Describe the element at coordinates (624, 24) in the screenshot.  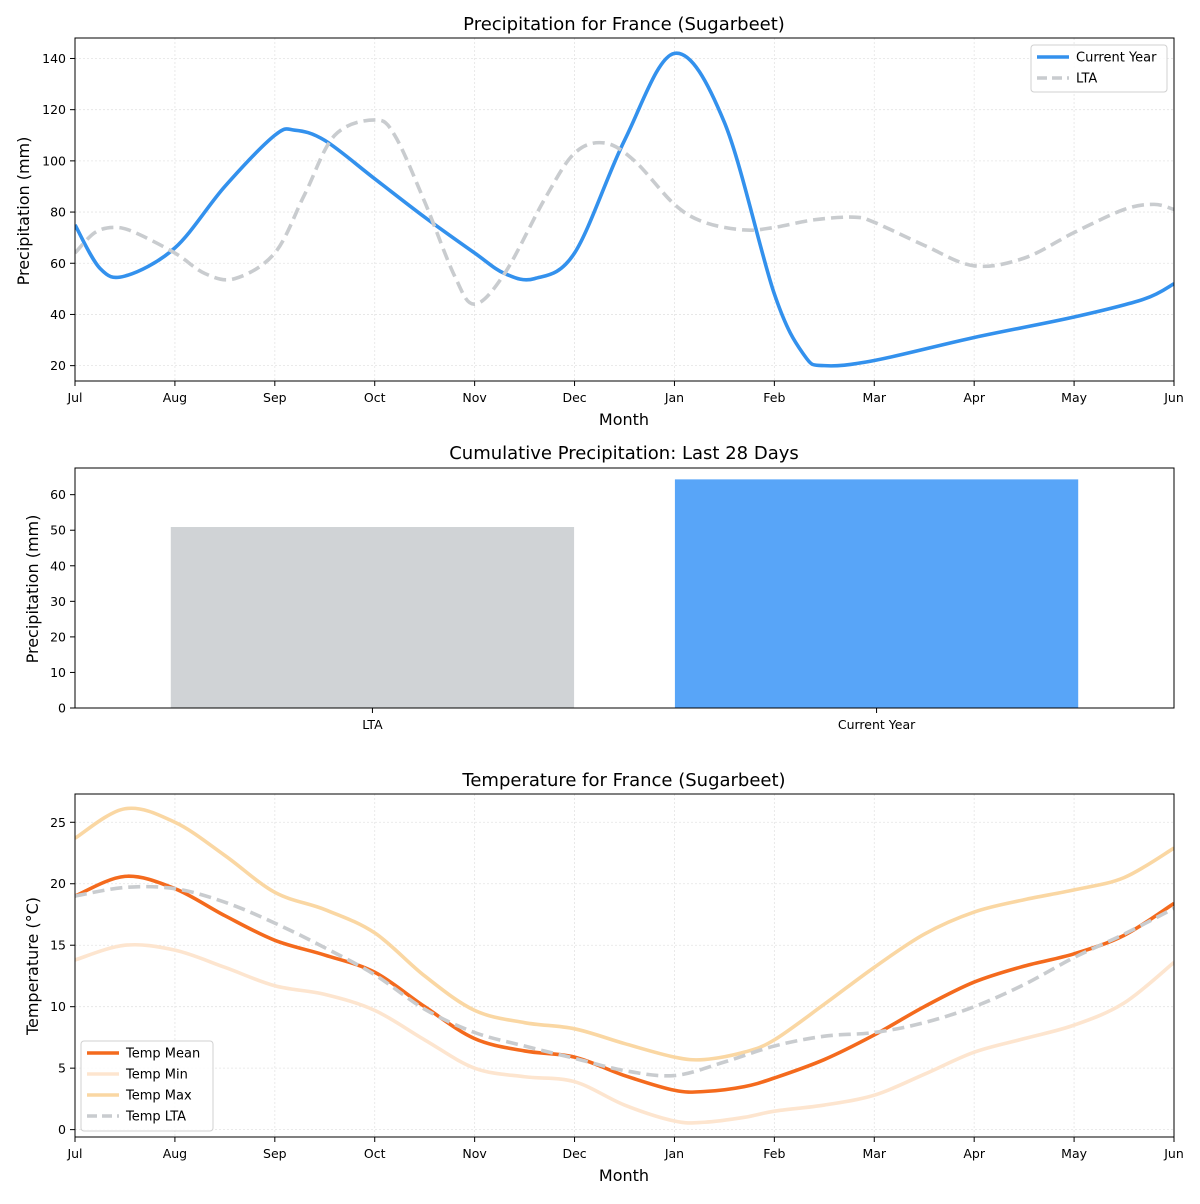
I see `chart-title: Precipitation for France (Sugarbeet)` at that location.